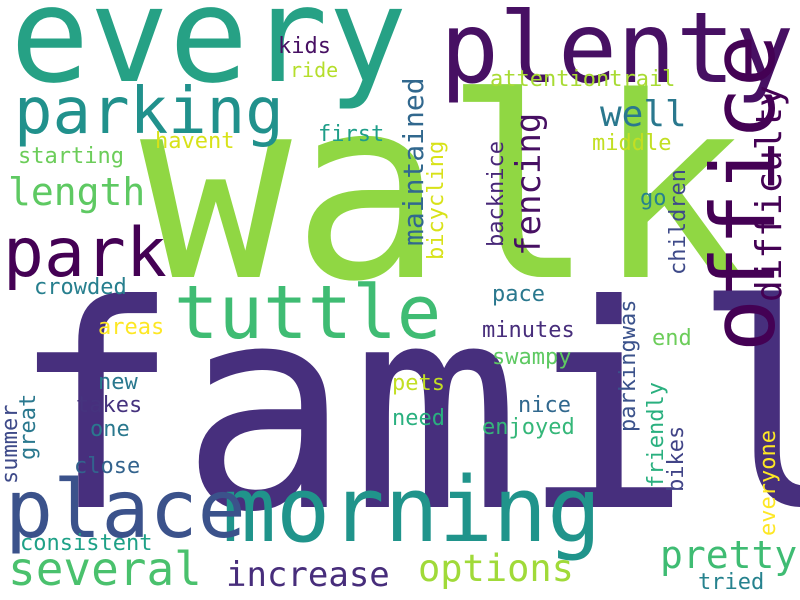 This screenshot has width=800, height=600. What do you see at coordinates (125, 509) in the screenshot?
I see `word-place: place` at bounding box center [125, 509].